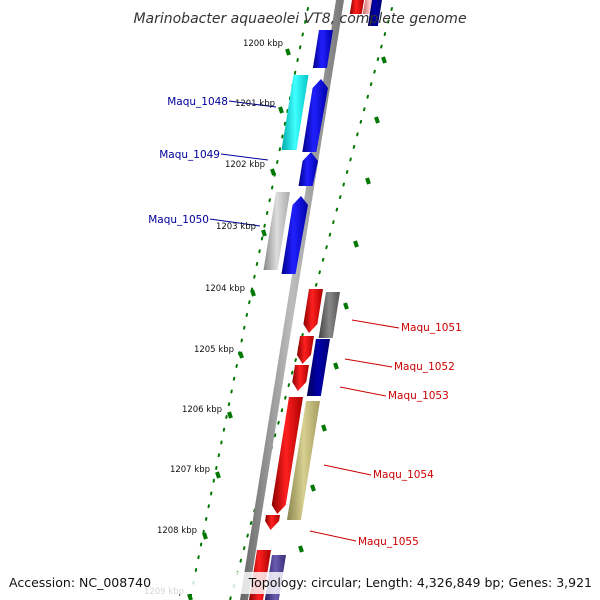 The image size is (600, 600). Describe the element at coordinates (177, 531) in the screenshot. I see `tick-label: 1208 kbp` at that location.